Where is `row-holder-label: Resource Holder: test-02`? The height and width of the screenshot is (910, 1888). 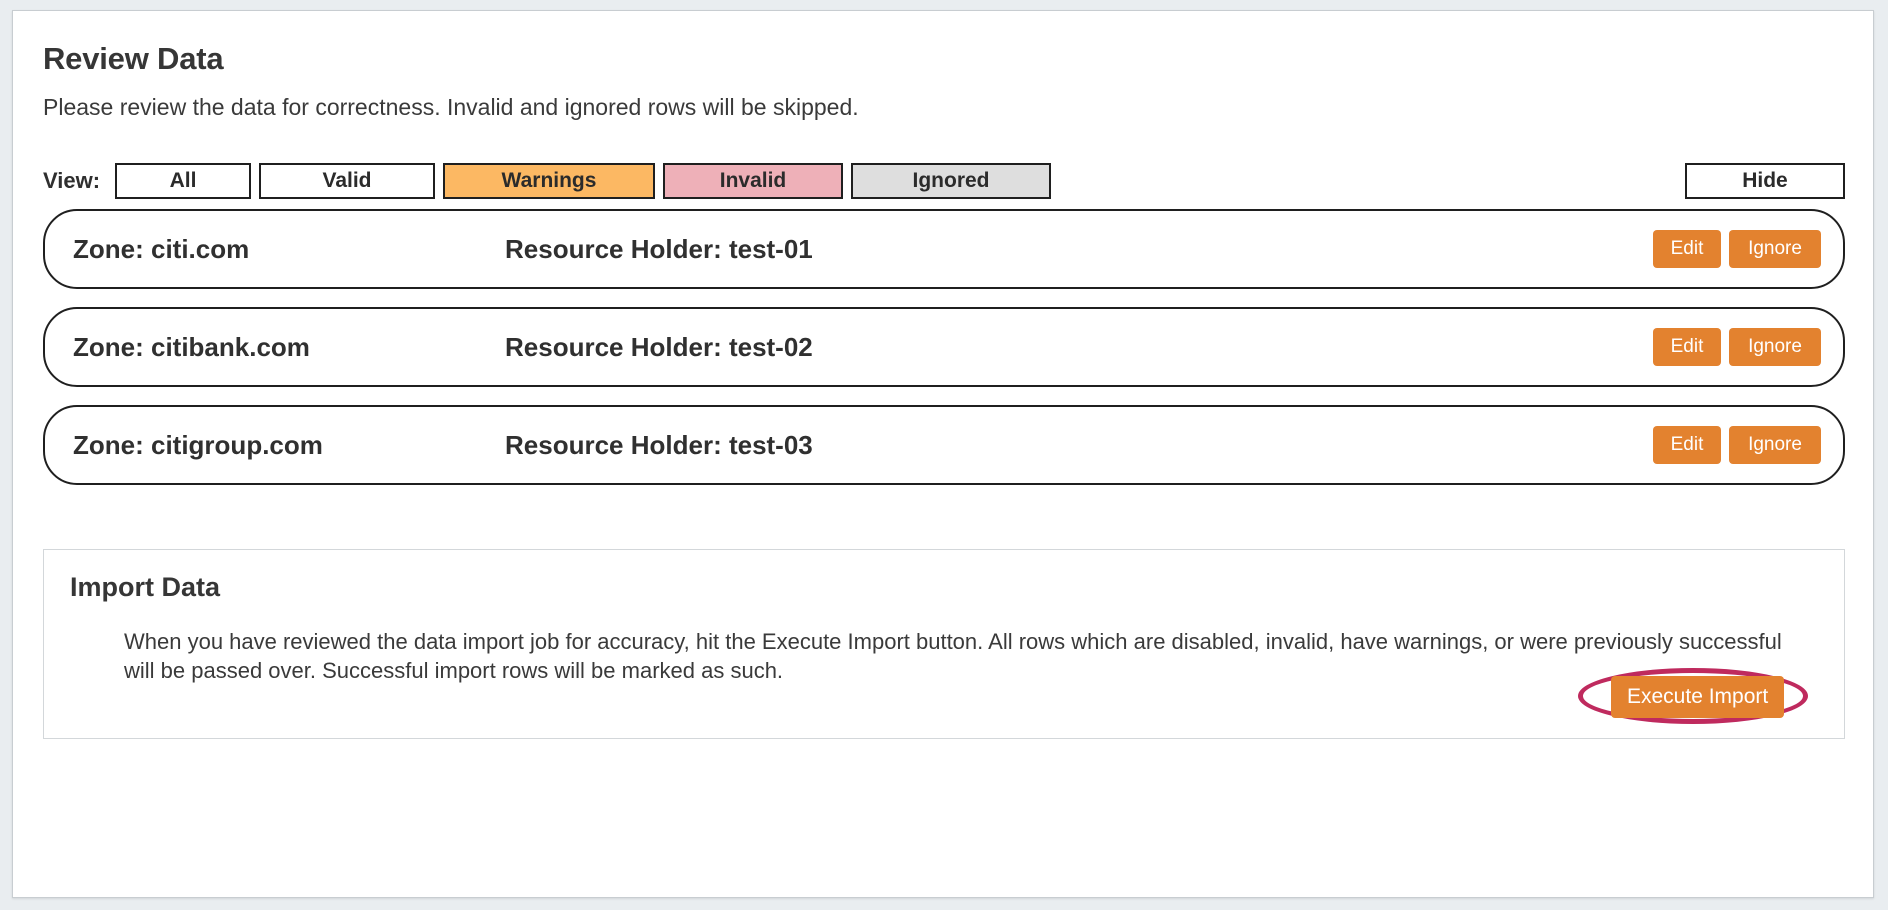
row-holder-label: Resource Holder: test-02 is located at coordinates (659, 346).